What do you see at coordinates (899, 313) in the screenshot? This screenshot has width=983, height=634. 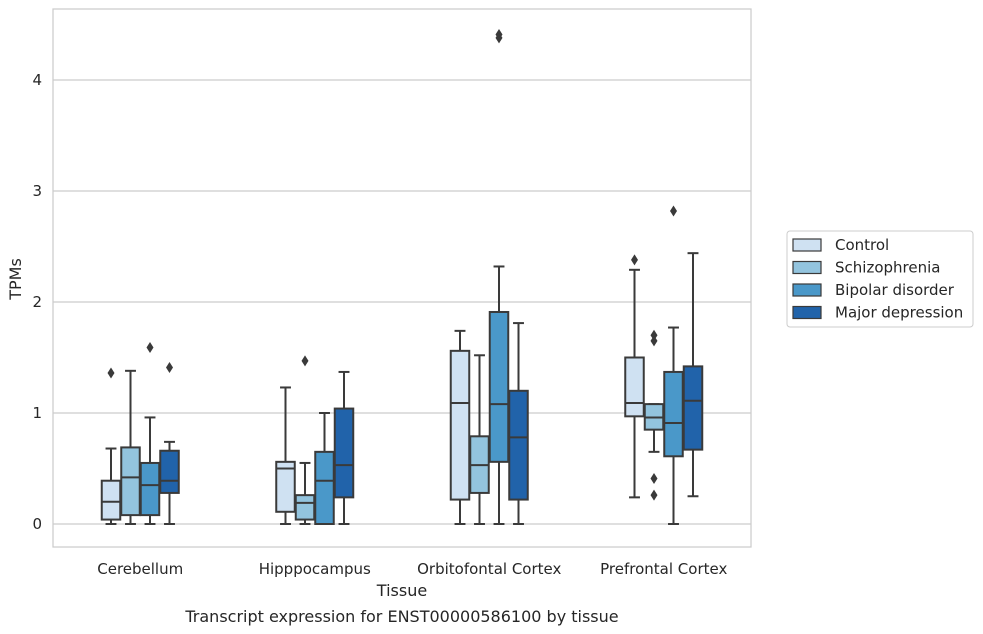 I see `legend-label: Major depression` at bounding box center [899, 313].